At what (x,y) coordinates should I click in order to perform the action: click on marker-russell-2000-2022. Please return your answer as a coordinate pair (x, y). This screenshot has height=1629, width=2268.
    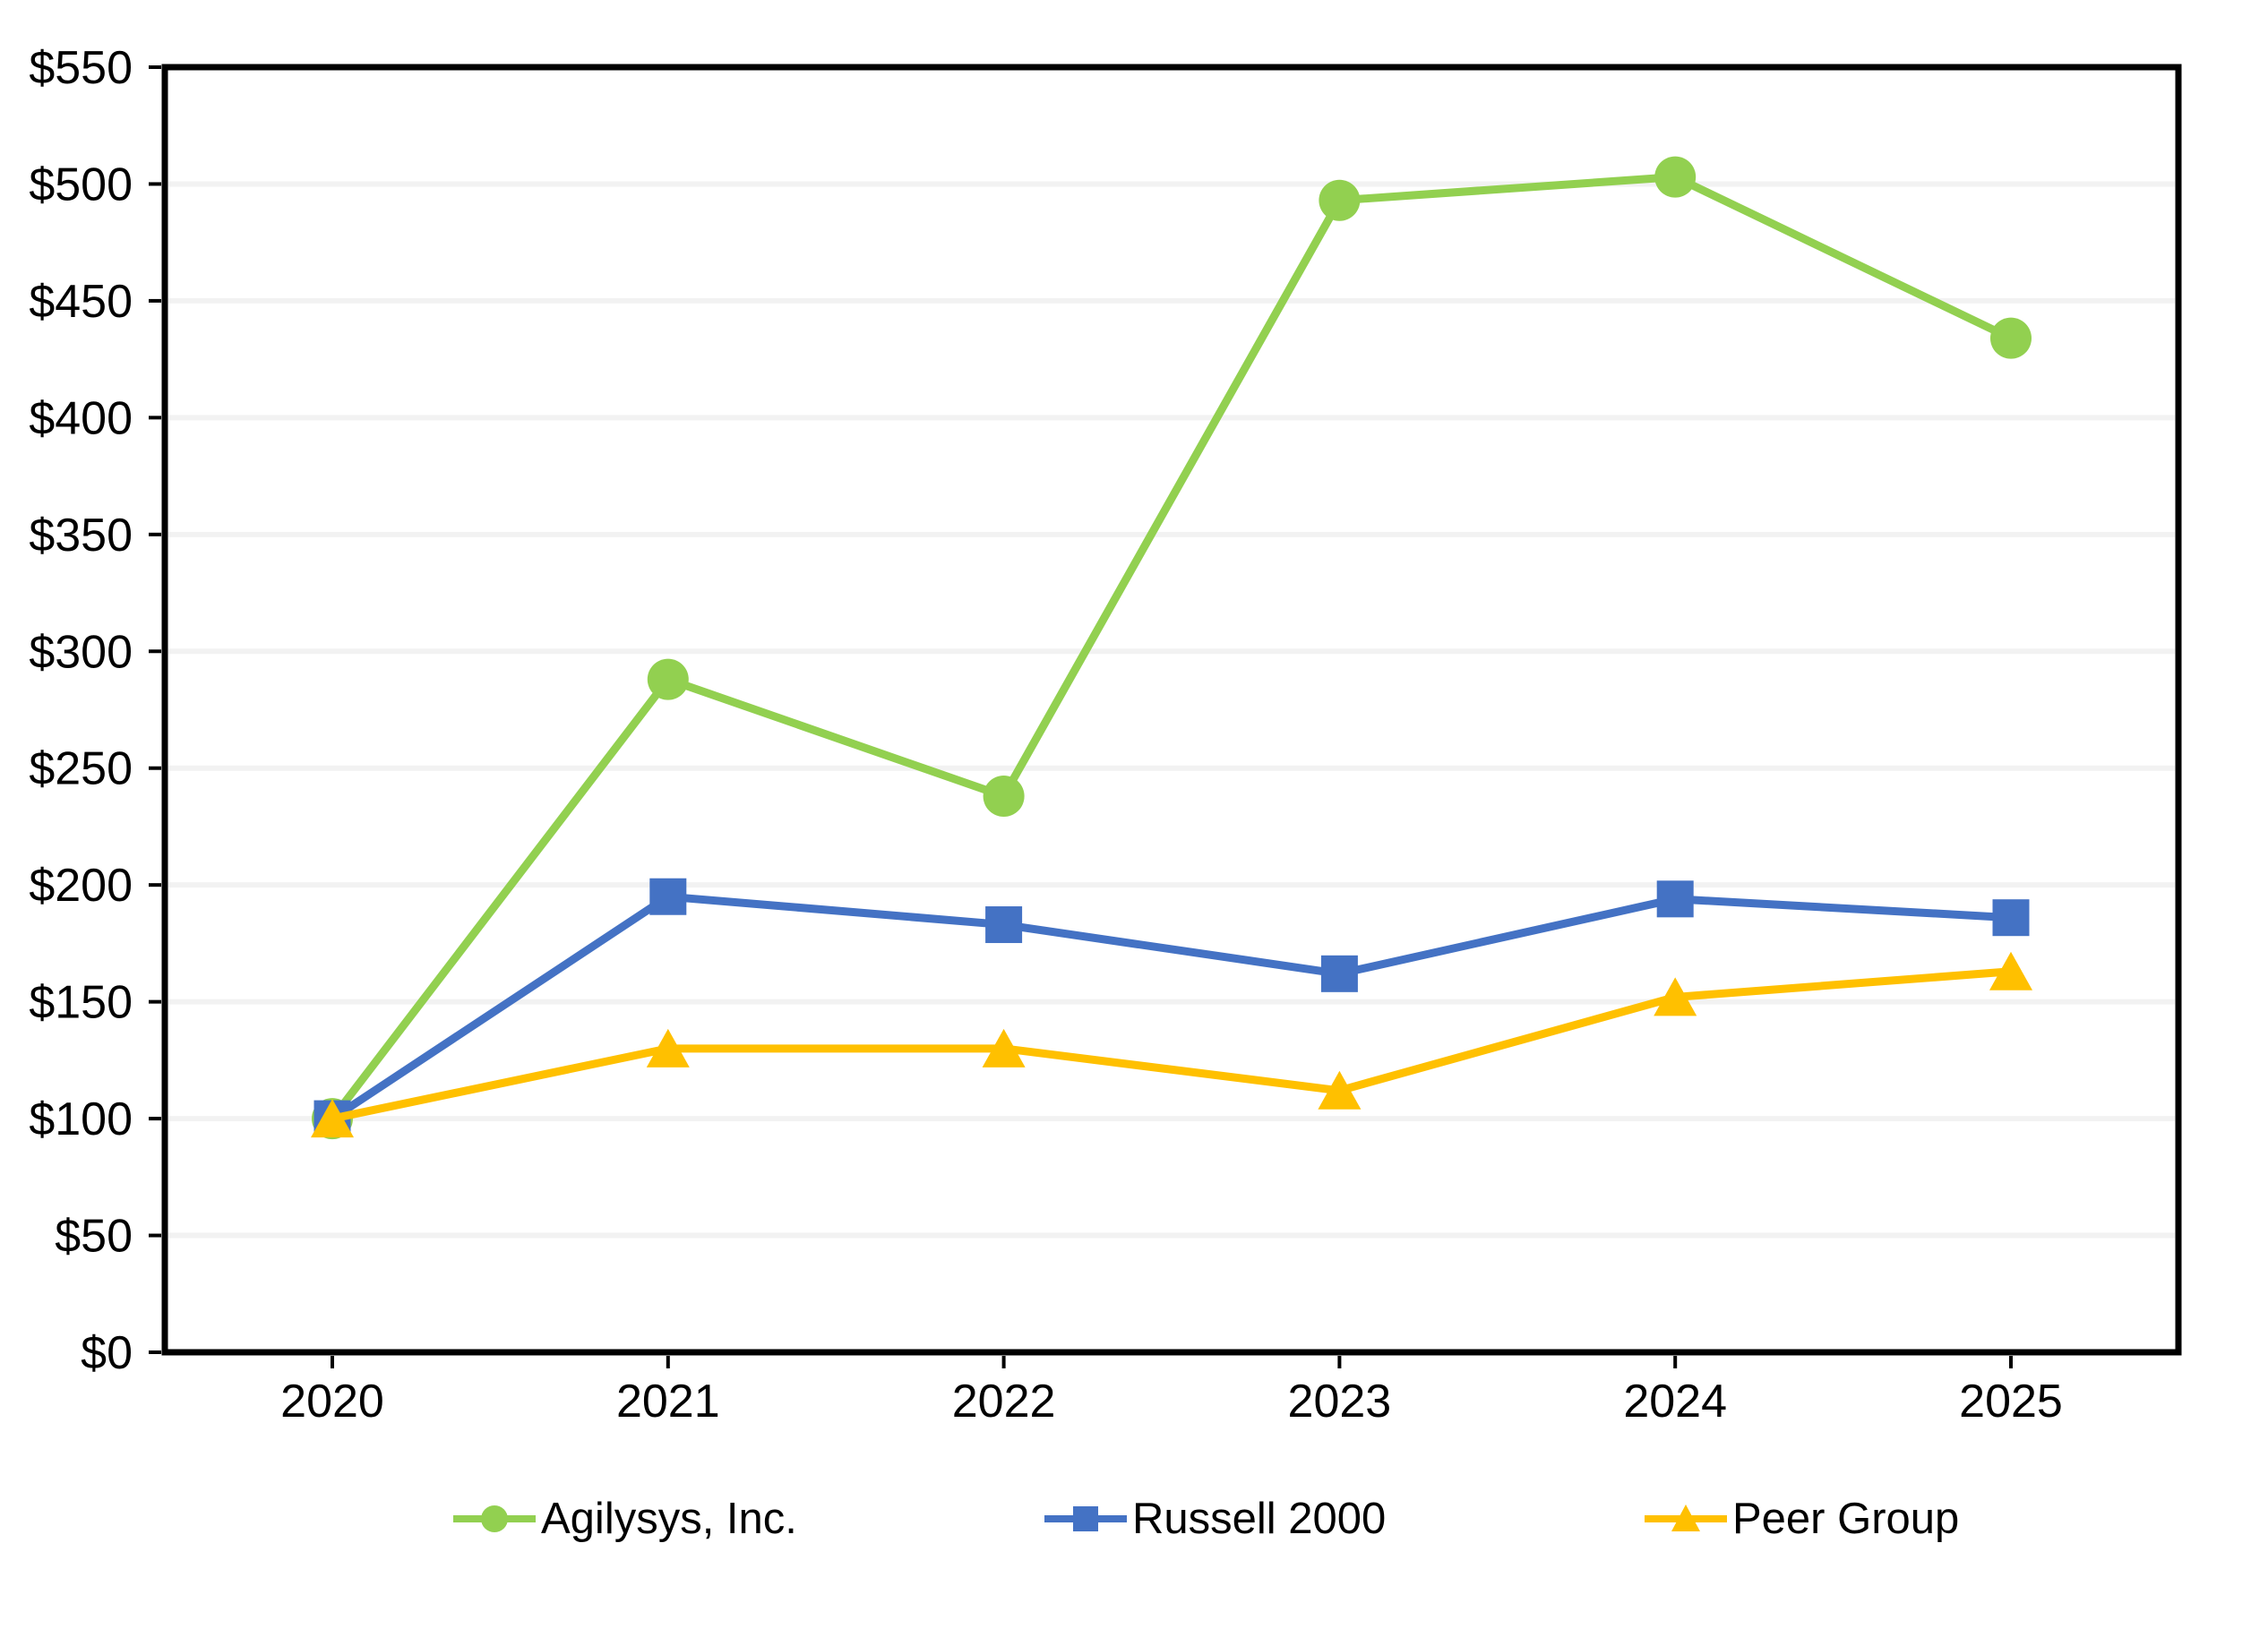
    Looking at the image, I should click on (1004, 925).